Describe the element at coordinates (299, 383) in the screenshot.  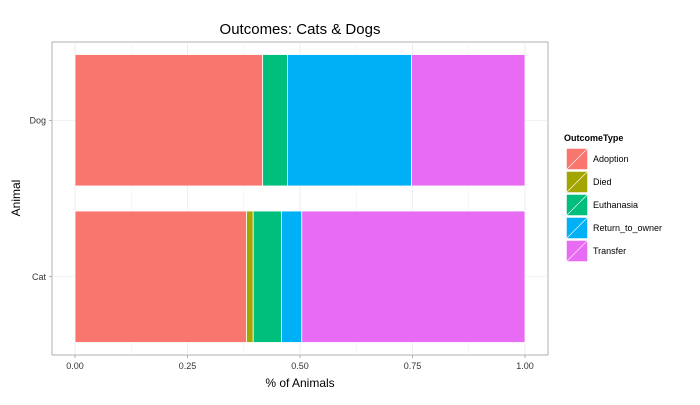
I see `x-axis-title: % of Animals` at that location.